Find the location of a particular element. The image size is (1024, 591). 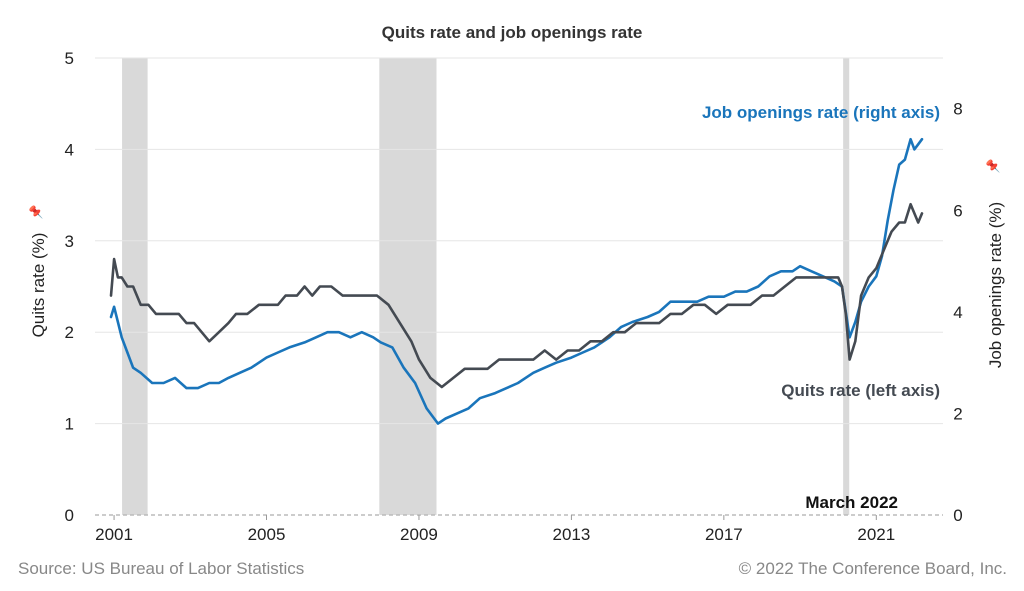

date-annotation: March 2022 is located at coordinates (851, 502).